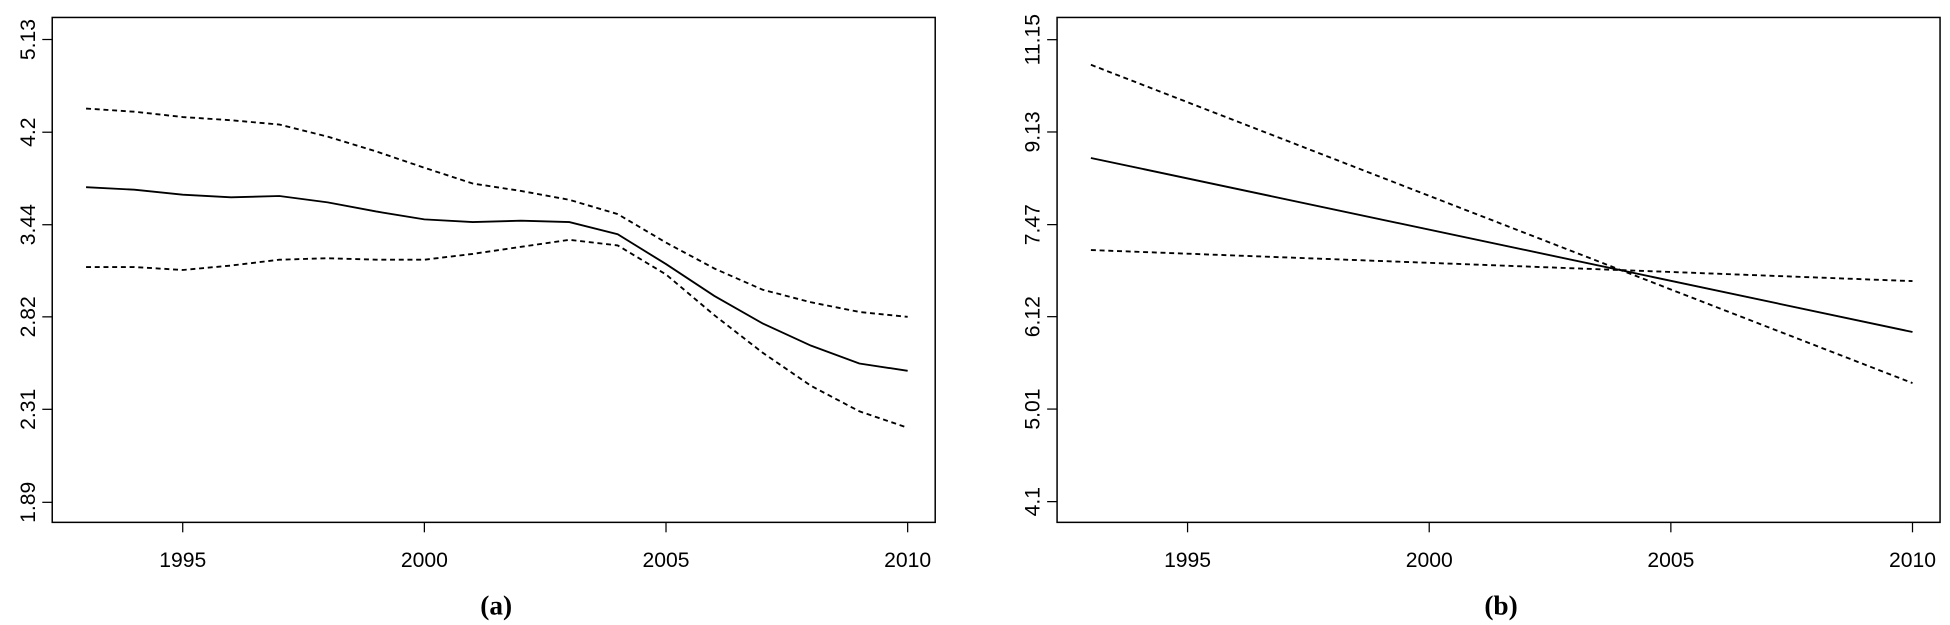  What do you see at coordinates (496, 605) in the screenshot?
I see `panel-caption: (a)` at bounding box center [496, 605].